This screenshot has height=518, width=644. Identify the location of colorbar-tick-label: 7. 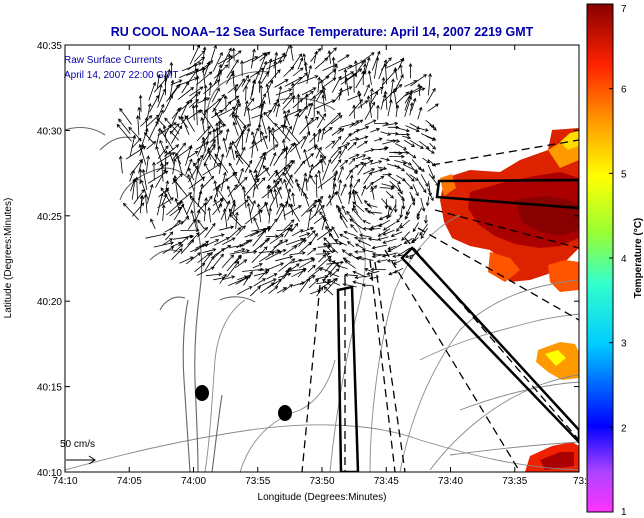
(624, 9).